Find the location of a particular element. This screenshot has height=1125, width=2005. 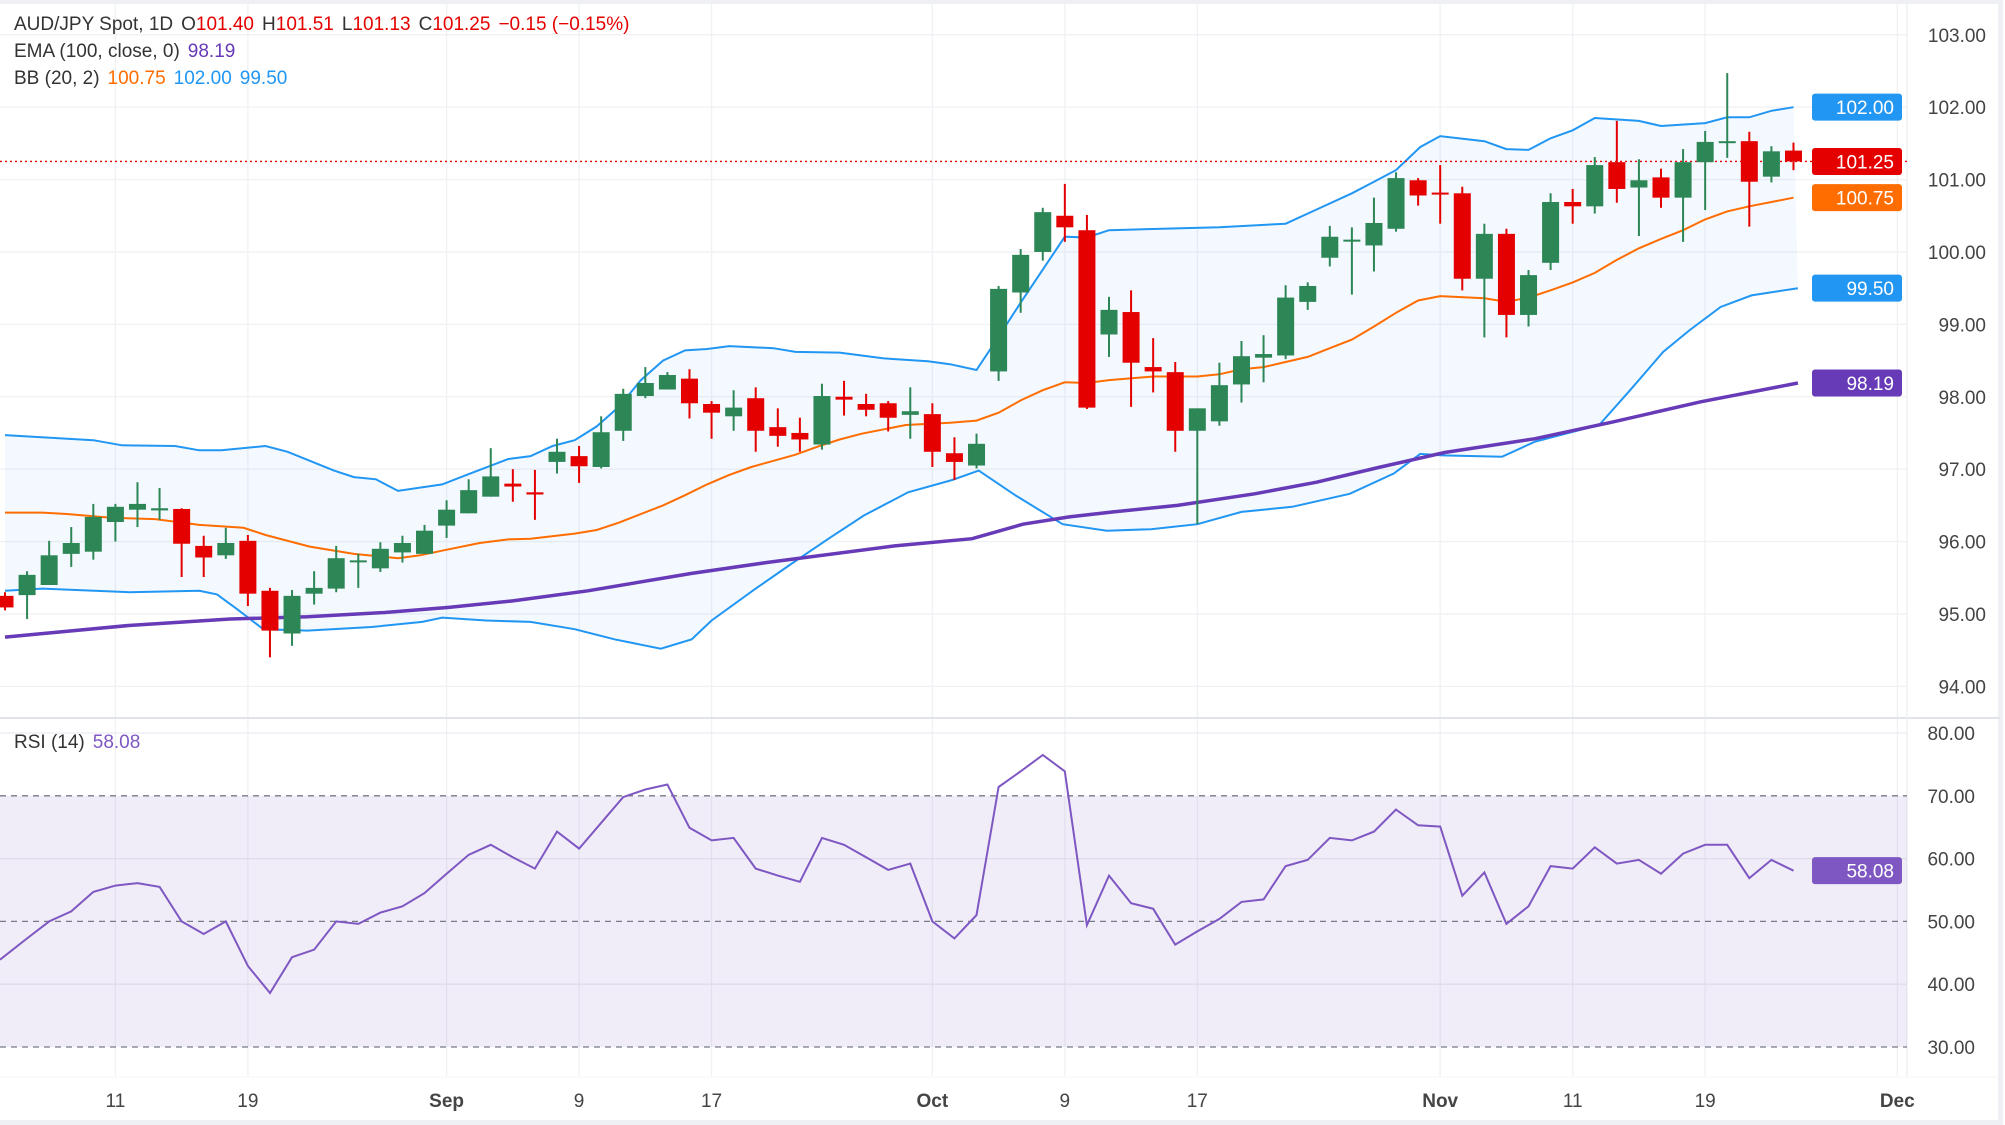

rsi-tick-label: 70.00 is located at coordinates (1951, 797).